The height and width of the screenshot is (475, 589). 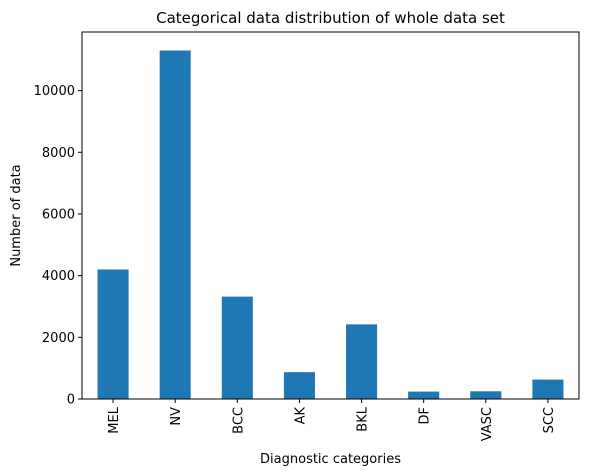 I want to click on y-axis-label: Number of data, so click(x=16, y=215).